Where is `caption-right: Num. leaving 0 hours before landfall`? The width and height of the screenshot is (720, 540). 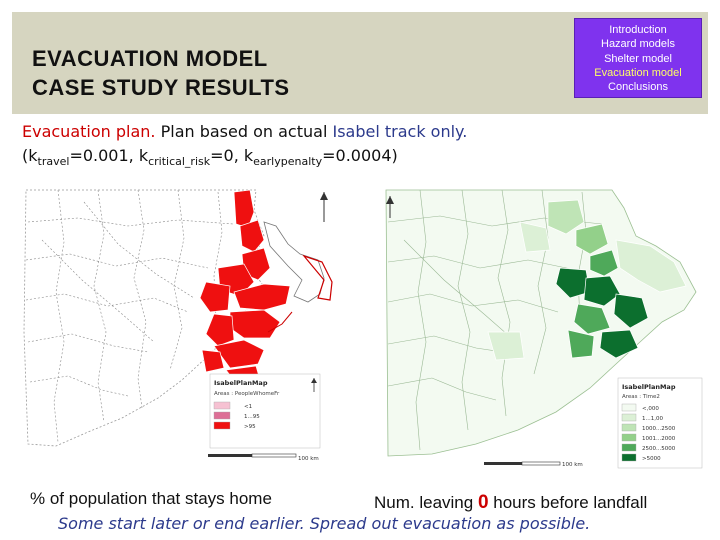 caption-right: Num. leaving 0 hours before landfall is located at coordinates (510, 503).